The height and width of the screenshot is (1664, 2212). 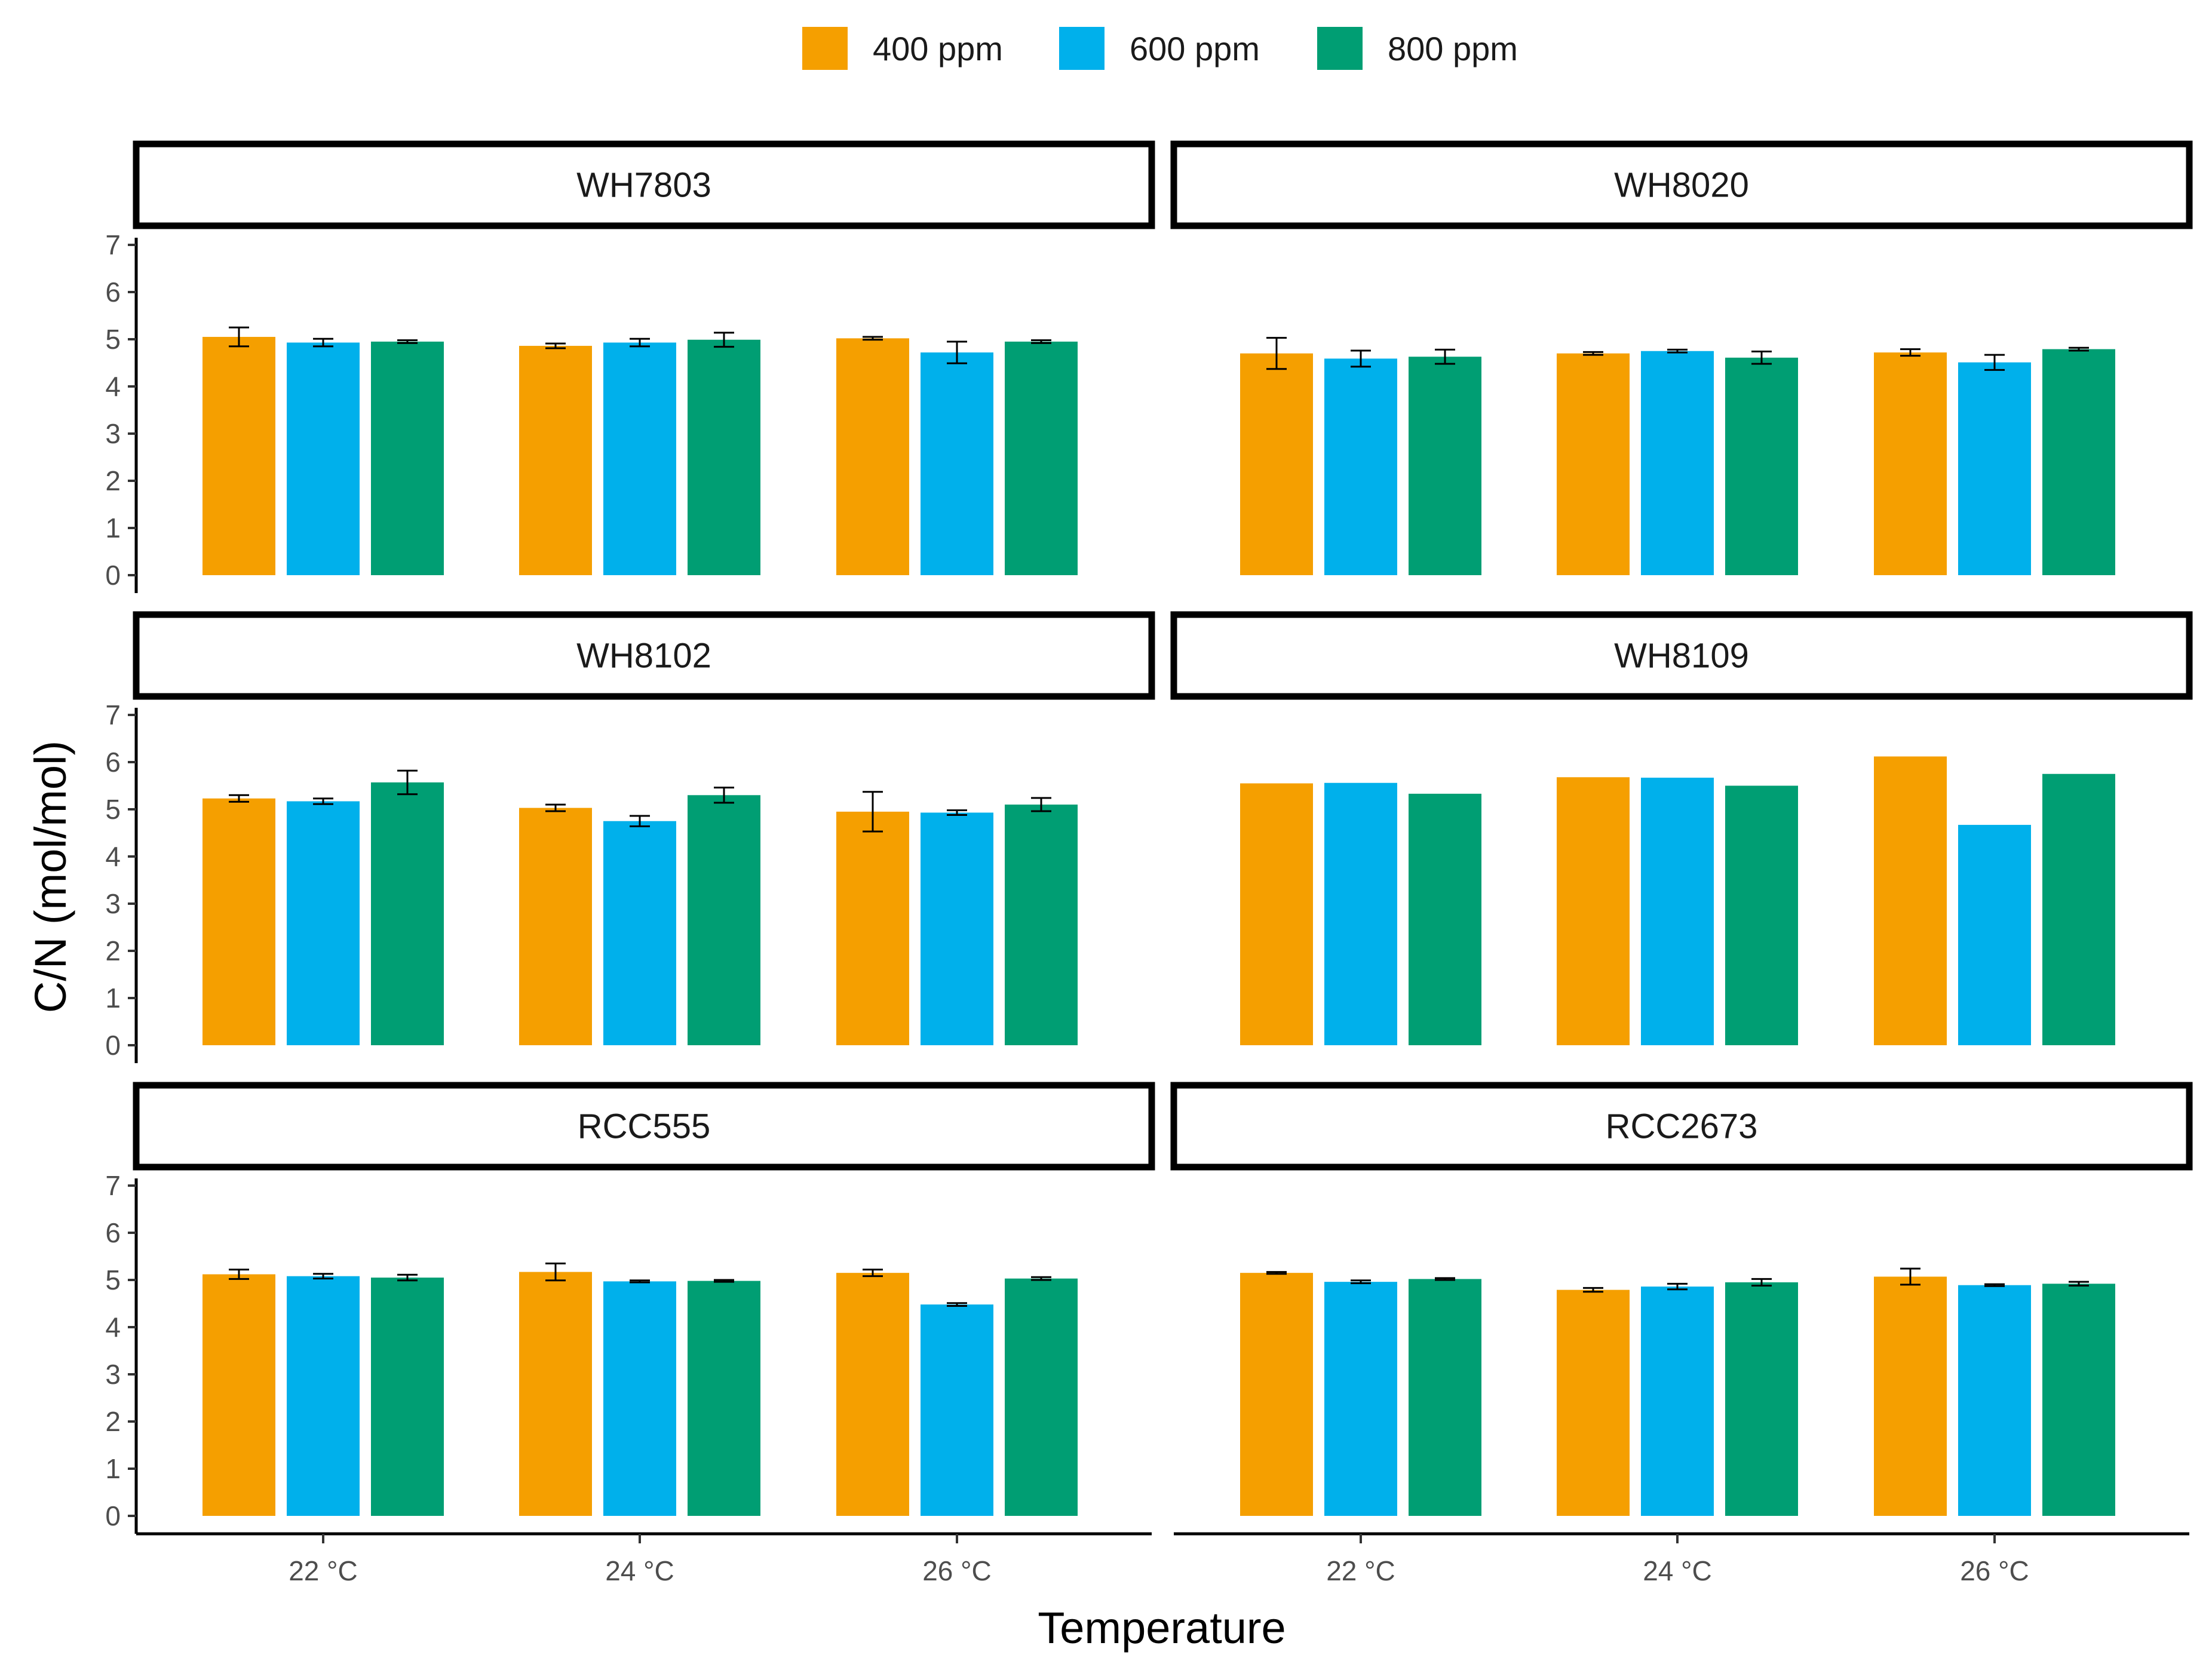 I want to click on facet-strip-label: RCC2673, so click(x=1682, y=1126).